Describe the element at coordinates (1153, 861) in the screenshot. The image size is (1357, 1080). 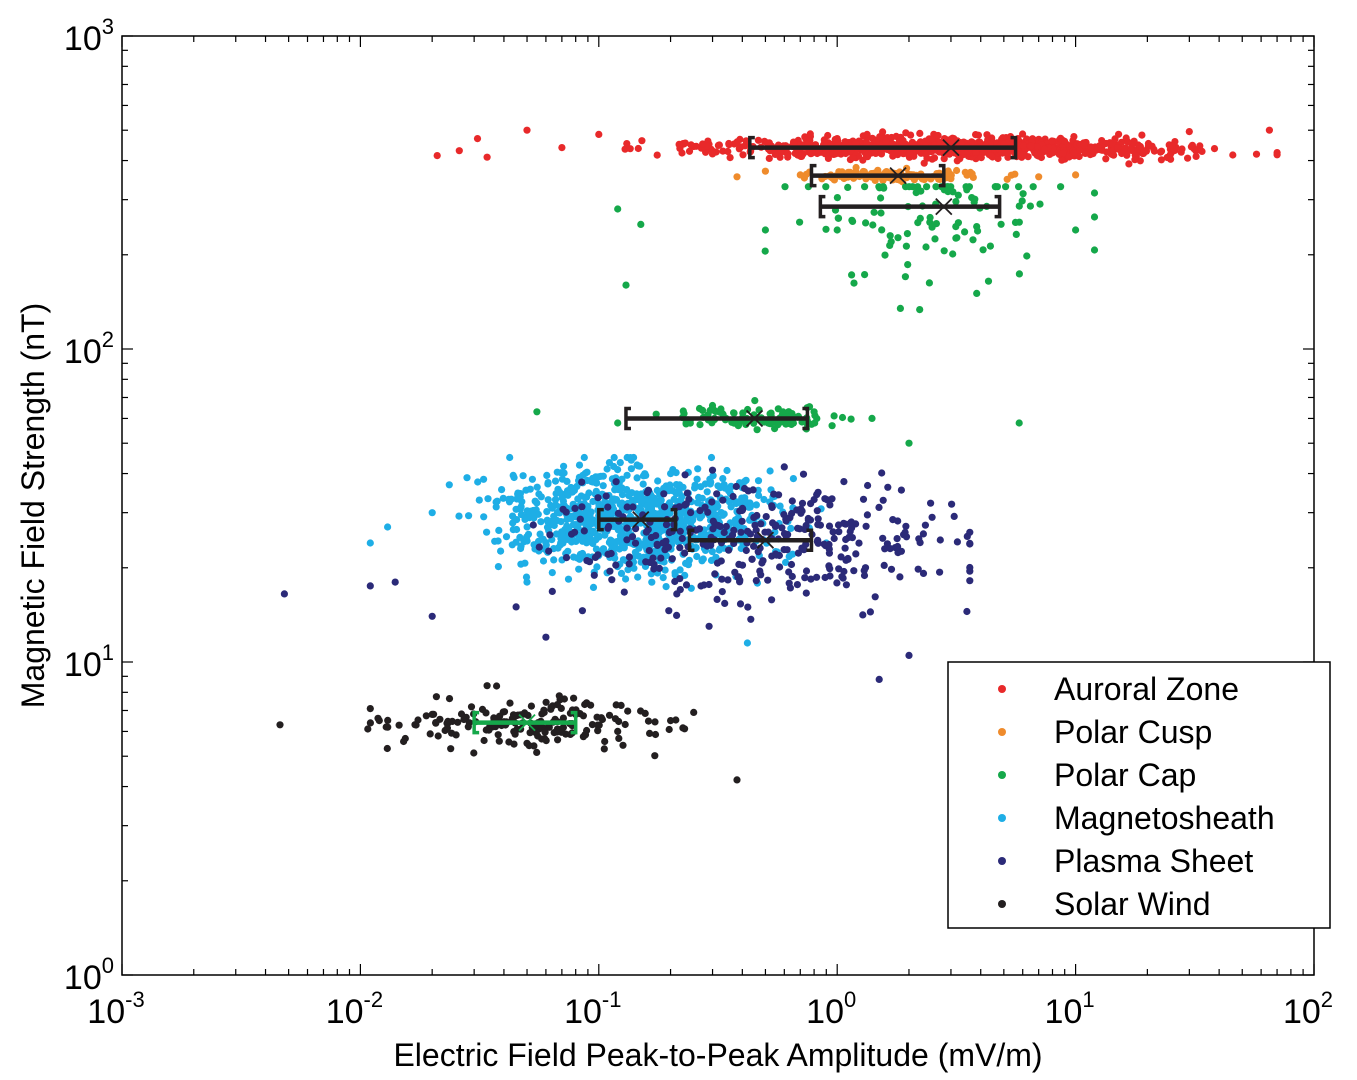
I see `legend-label-plasma-sheet: Plasma Sheet` at that location.